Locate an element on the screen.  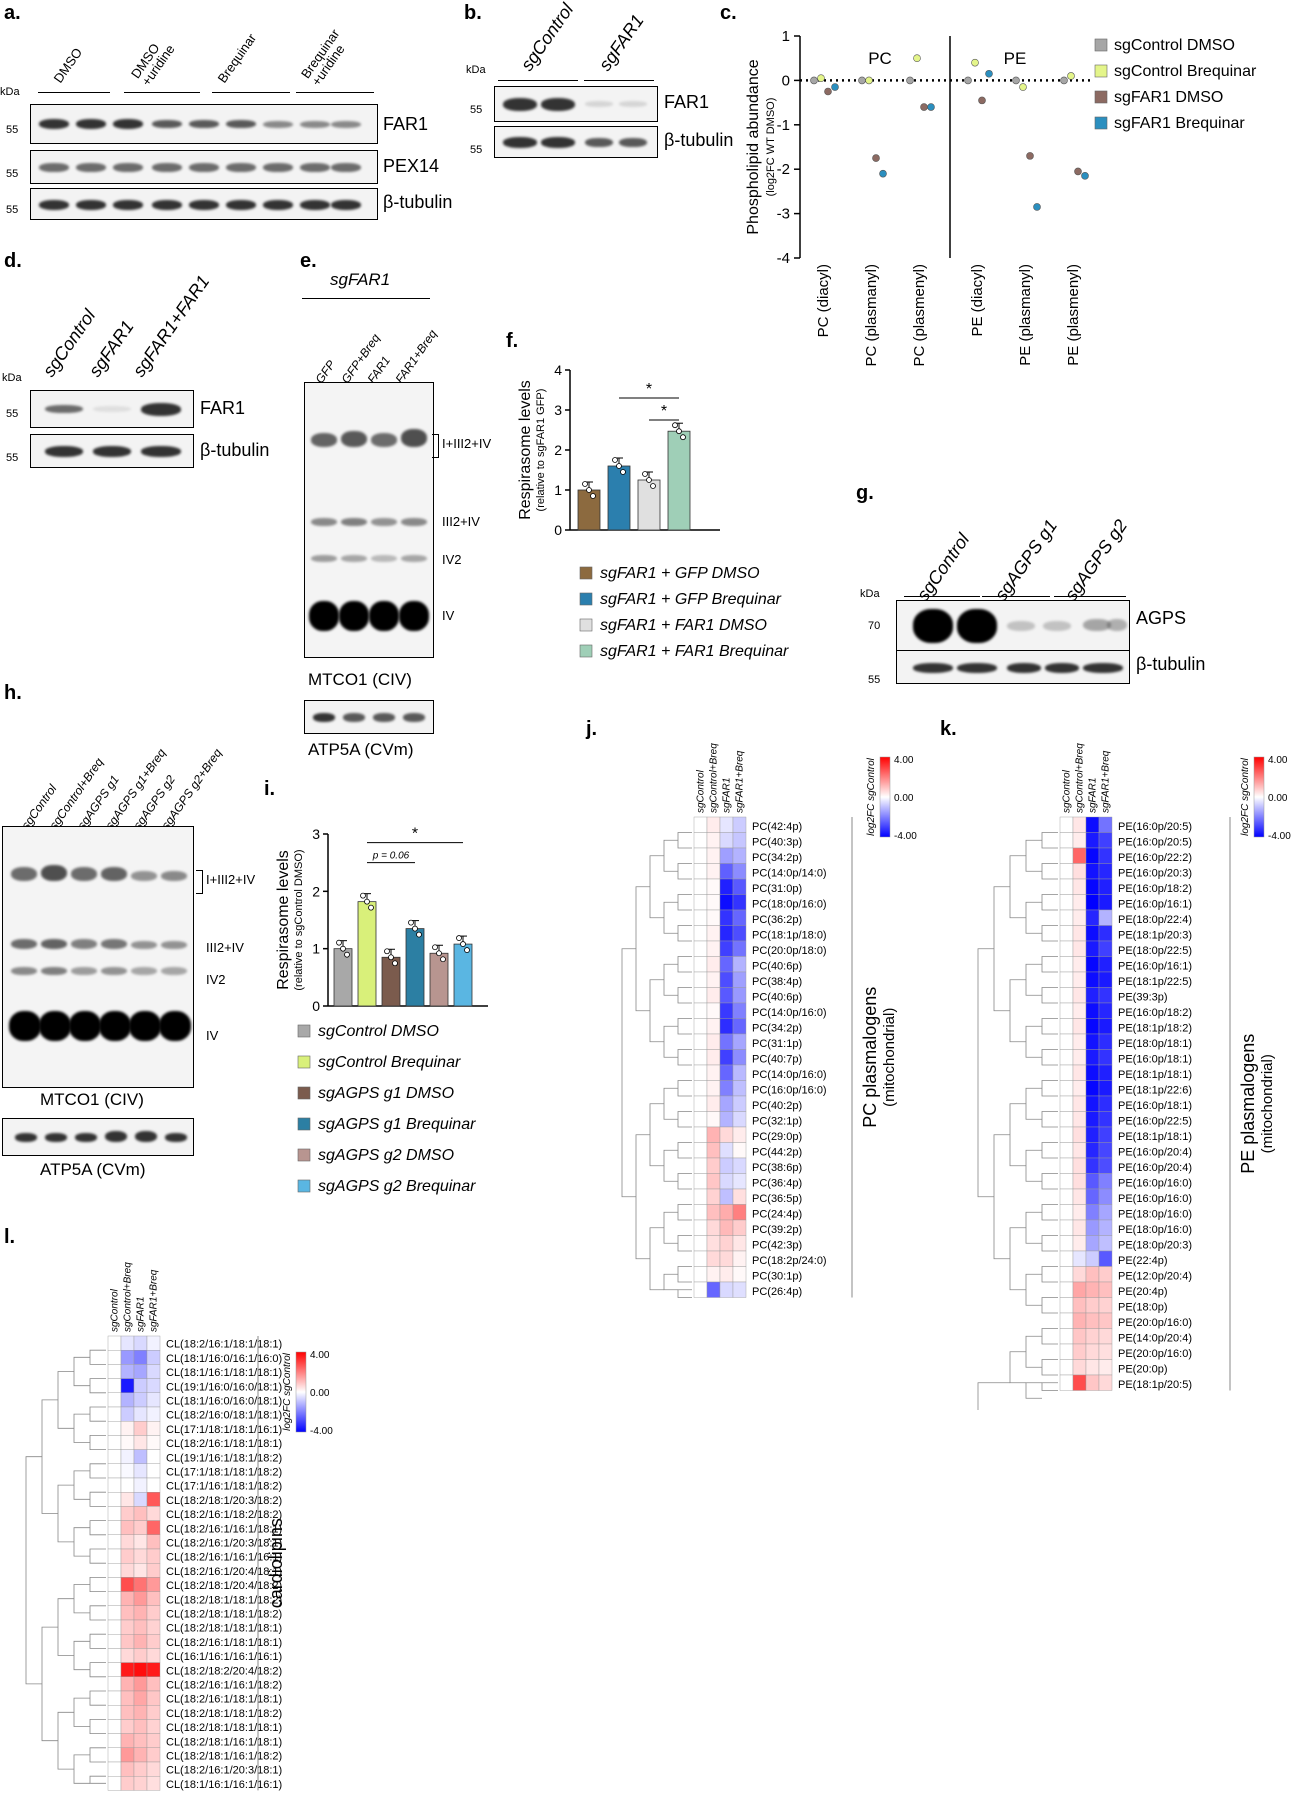
blot-label: FAR1 is located at coordinates (406, 124).